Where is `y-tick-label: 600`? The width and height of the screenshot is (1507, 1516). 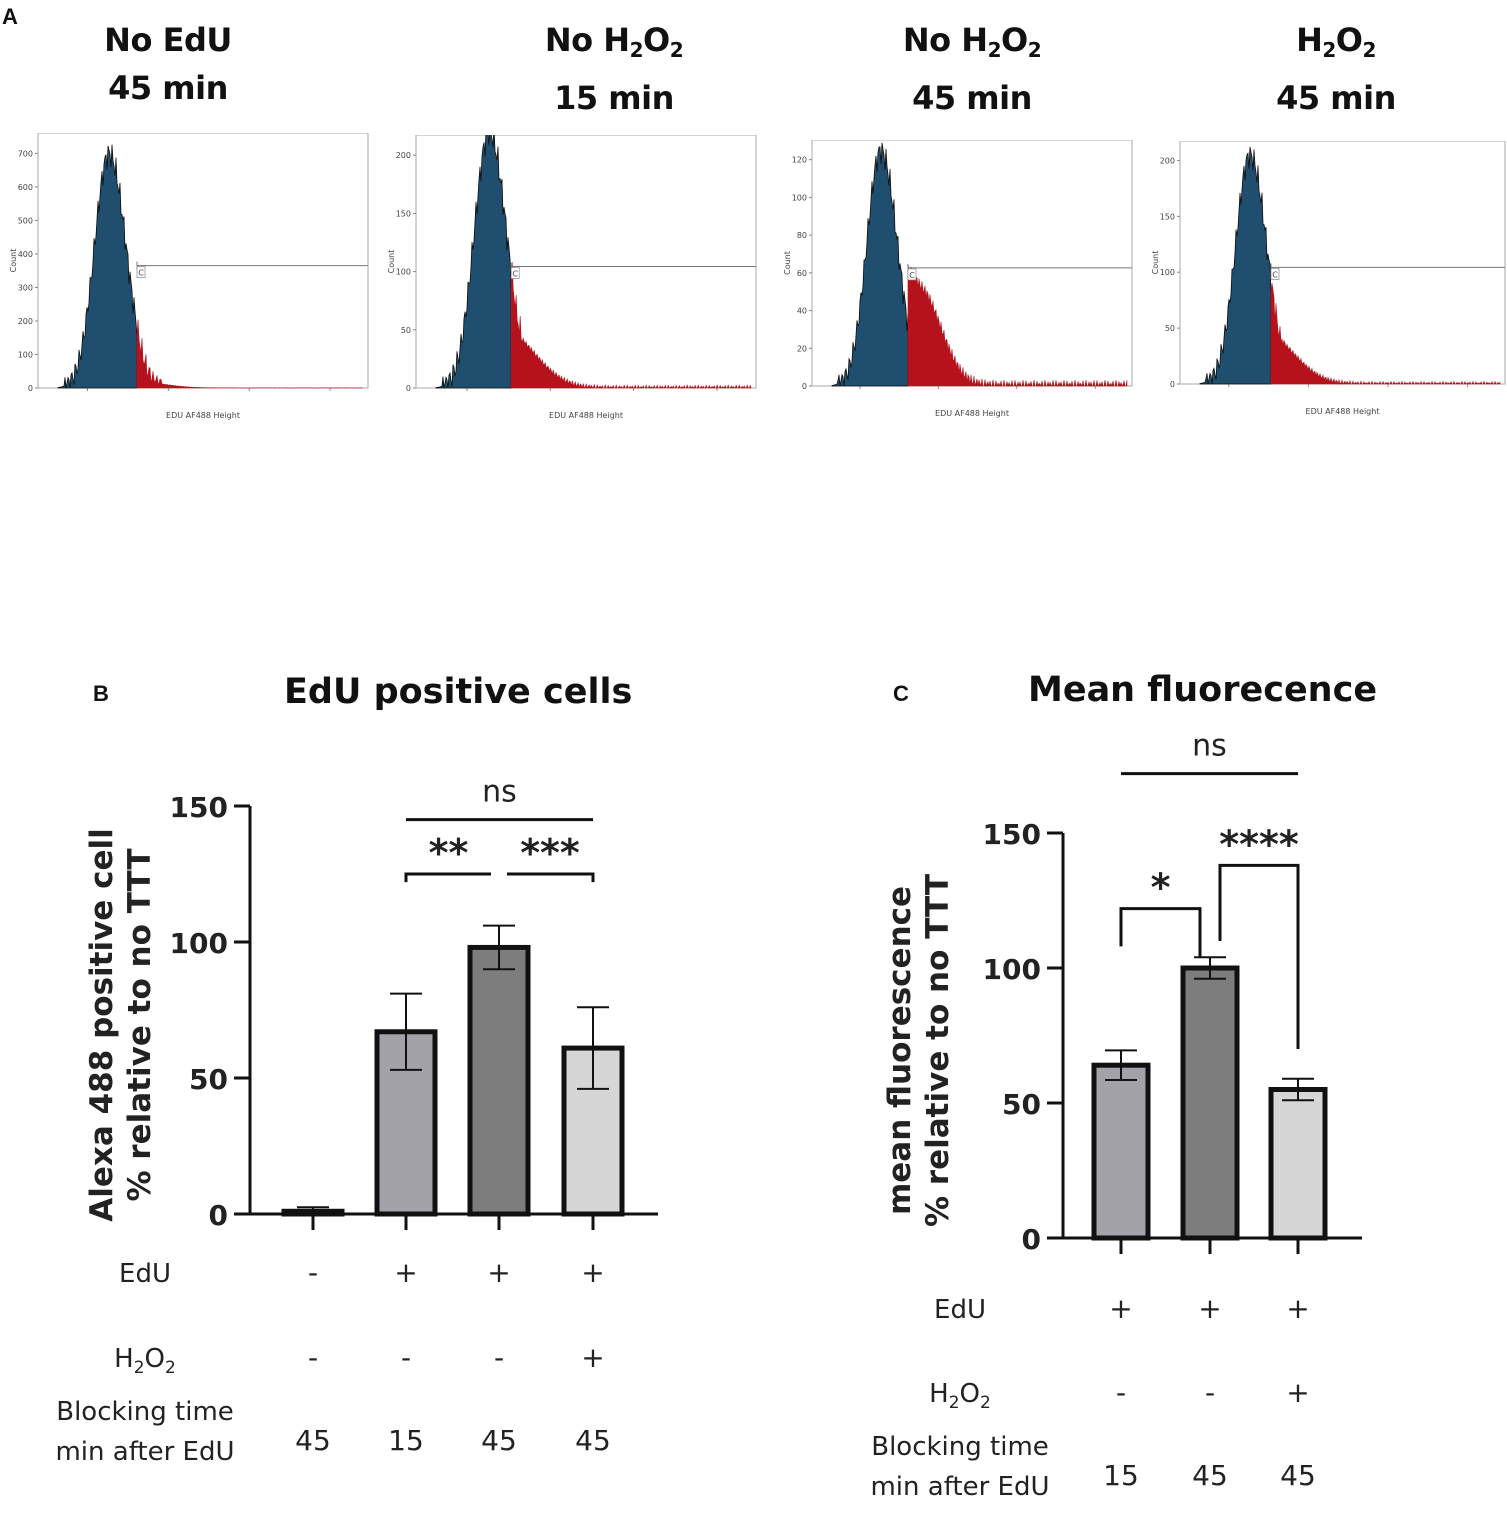
y-tick-label: 600 is located at coordinates (25, 187).